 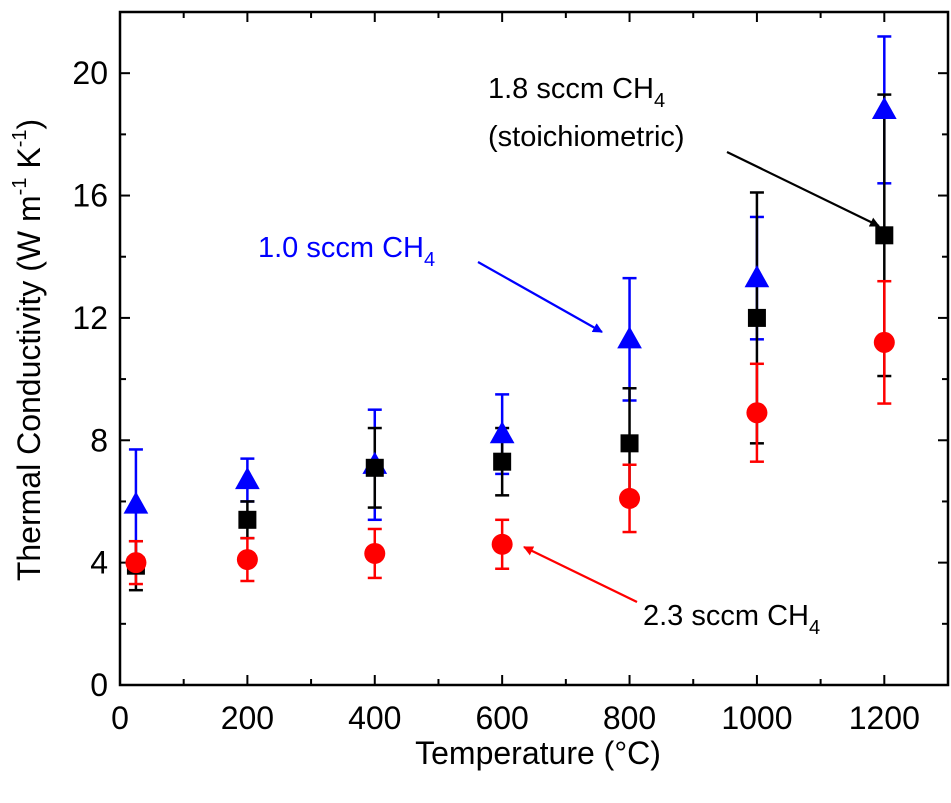 What do you see at coordinates (756, 718) in the screenshot?
I see `x-tick-label: 1000` at bounding box center [756, 718].